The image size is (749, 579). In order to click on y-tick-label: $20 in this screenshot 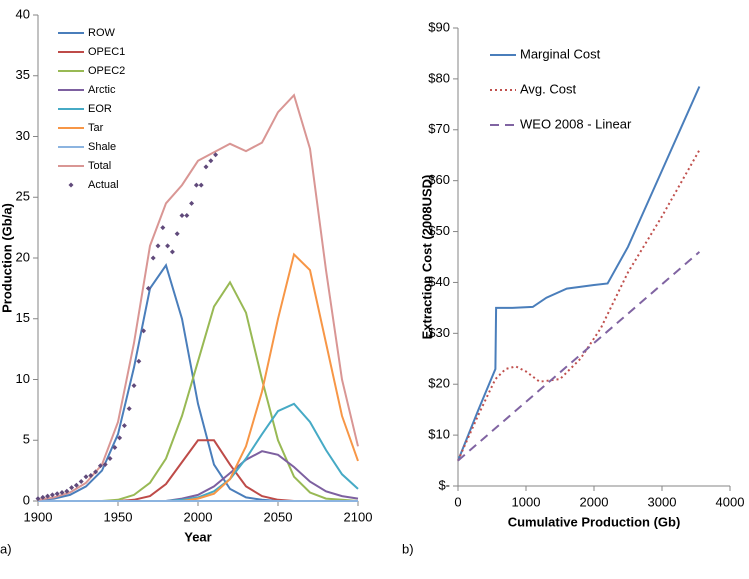, I will do `click(439, 383)`.